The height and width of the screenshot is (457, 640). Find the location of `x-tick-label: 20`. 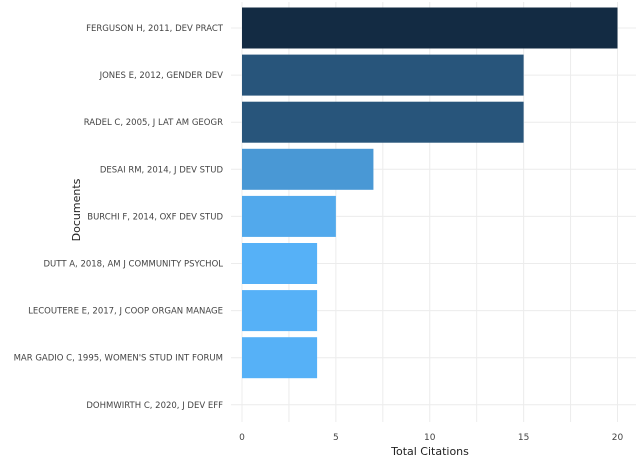

x-tick-label: 20 is located at coordinates (618, 438).